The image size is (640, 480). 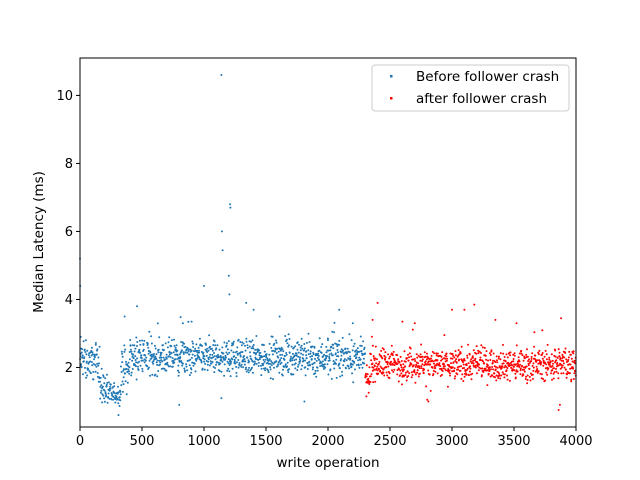 I want to click on y-tick-label: 2, so click(x=69, y=368).